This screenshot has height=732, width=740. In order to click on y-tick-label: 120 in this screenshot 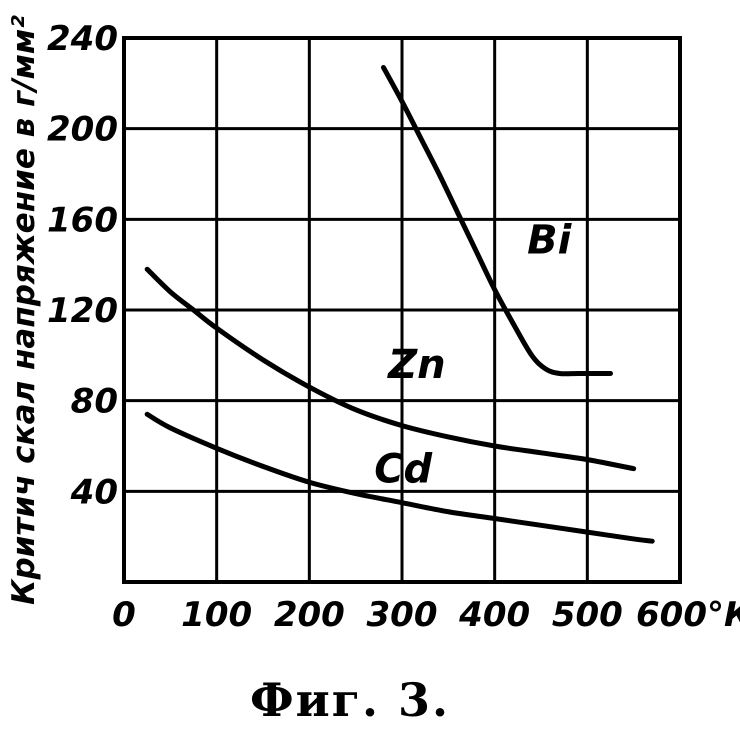, I will do `click(82, 311)`.